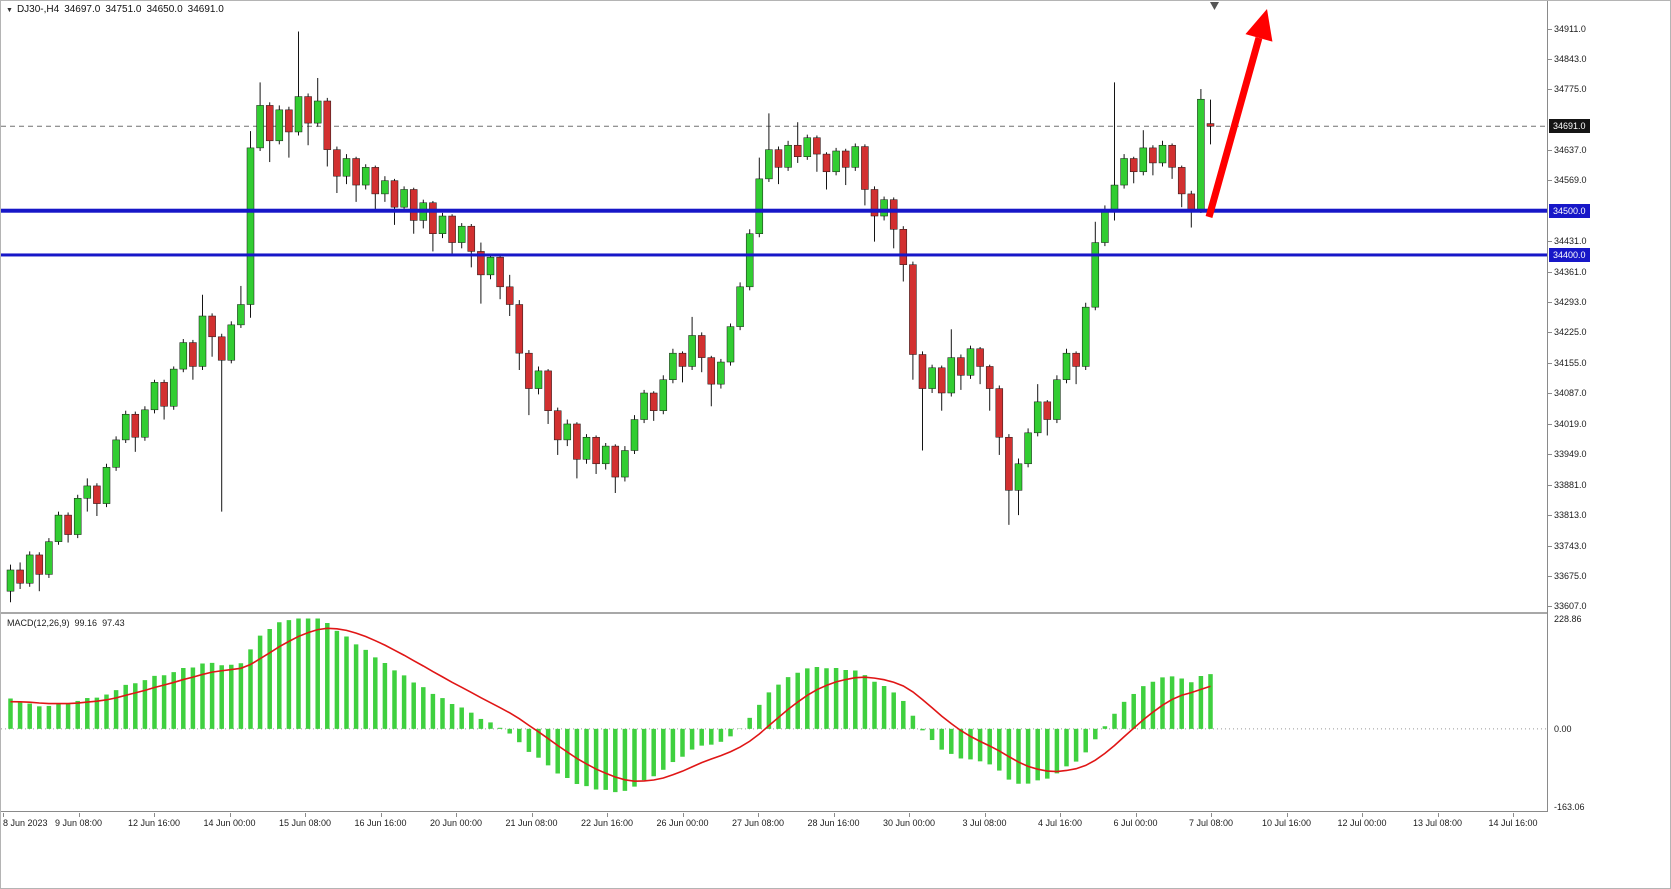 The image size is (1671, 889). I want to click on time-axis-label: 27 Jun 08:00, so click(758, 823).